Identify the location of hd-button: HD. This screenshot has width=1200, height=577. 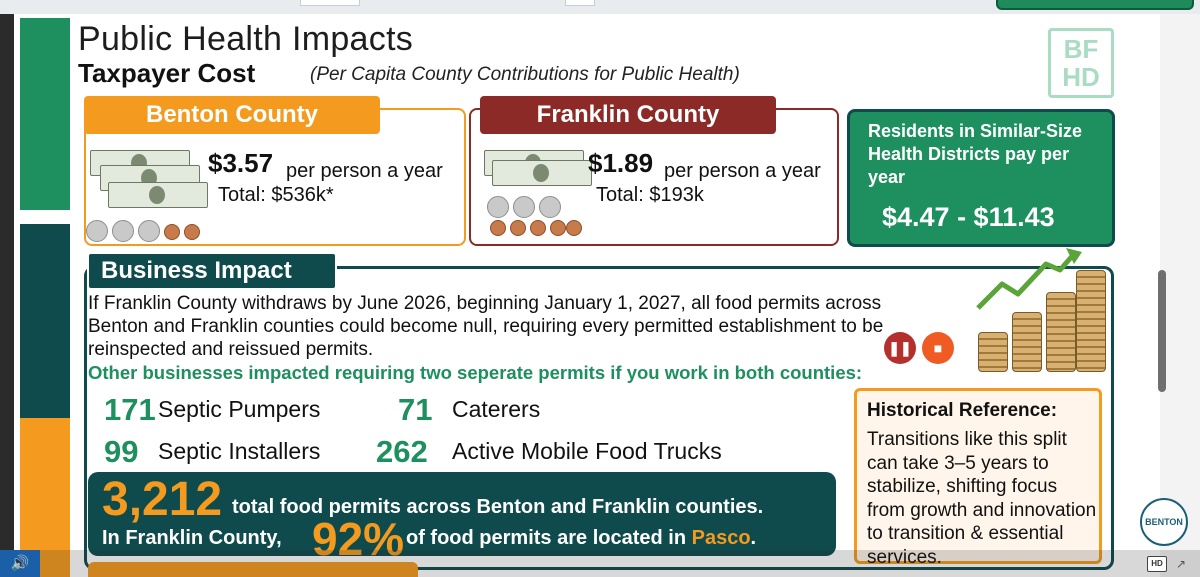
(1157, 564).